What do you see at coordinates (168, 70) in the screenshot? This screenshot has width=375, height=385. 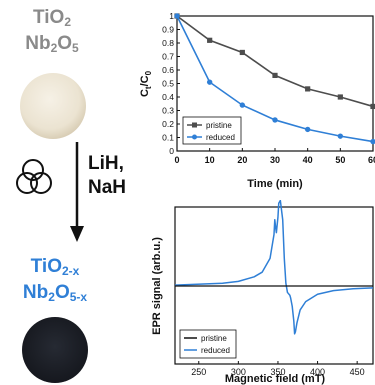 I see `y-tick-label: 0.6` at bounding box center [168, 70].